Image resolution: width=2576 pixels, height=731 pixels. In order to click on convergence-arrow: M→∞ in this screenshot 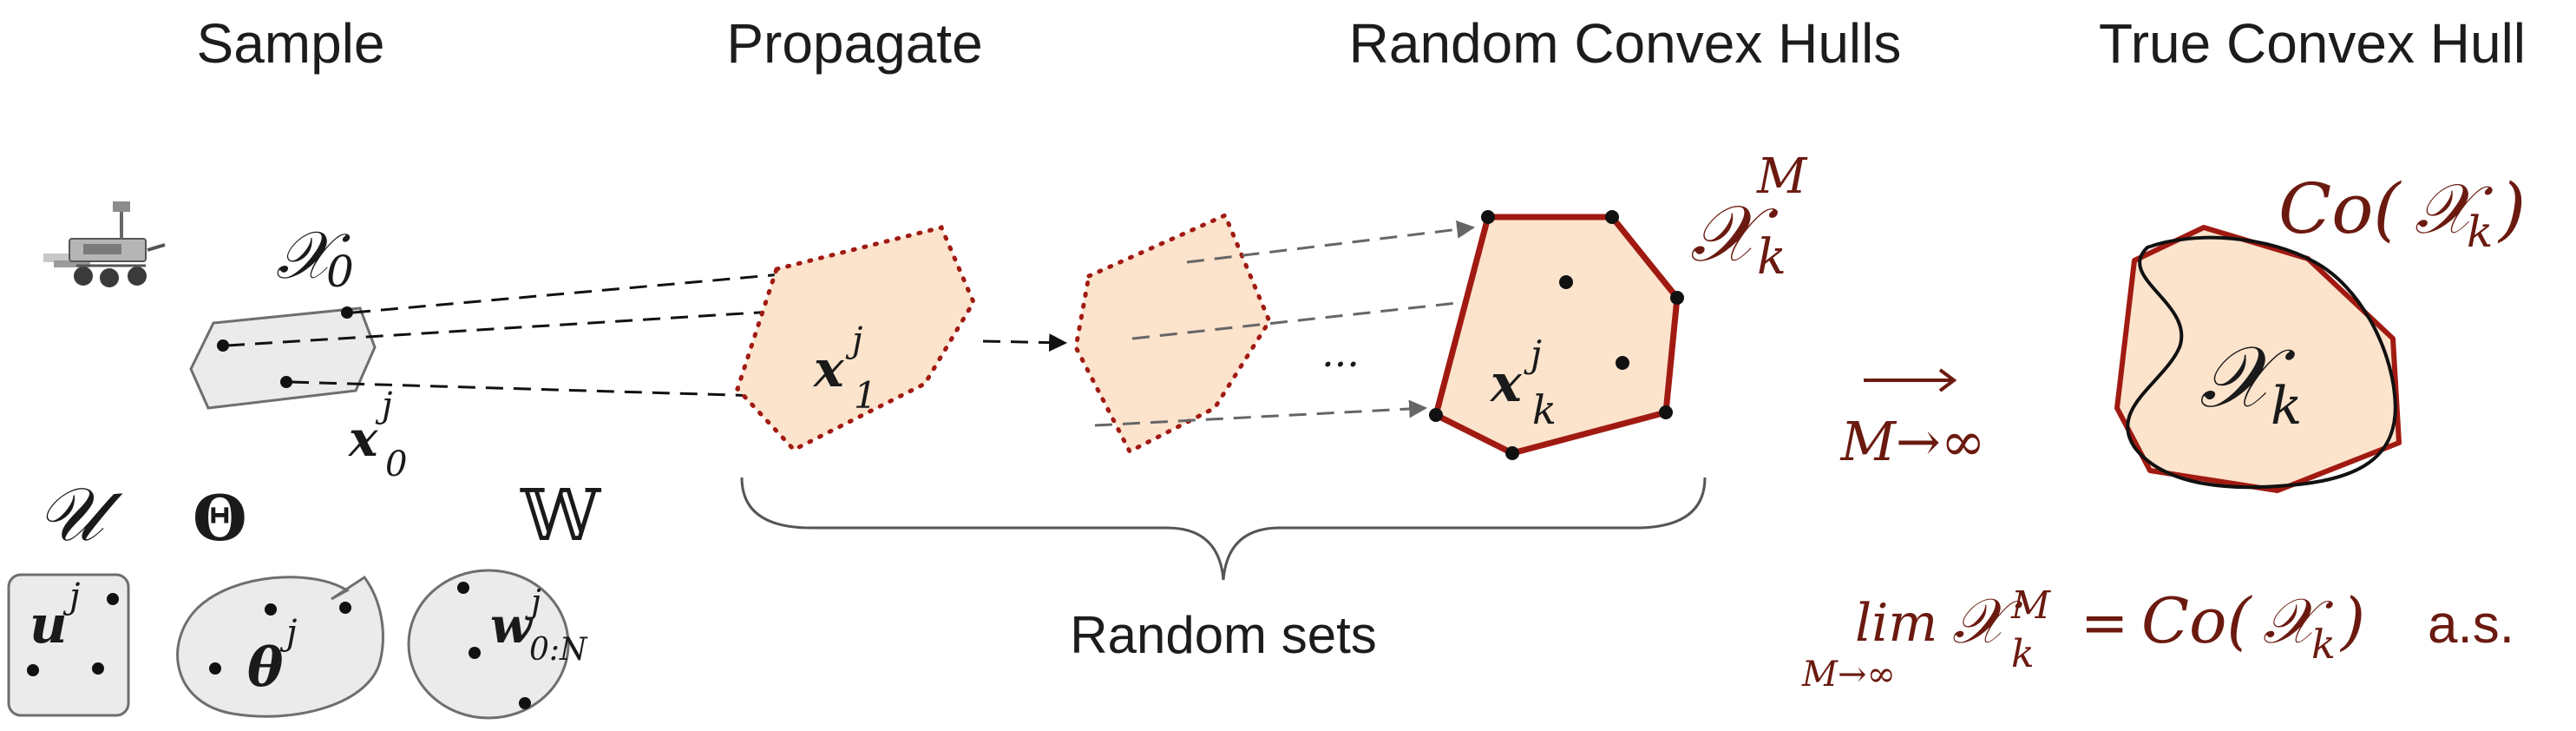, I will do `click(1912, 420)`.